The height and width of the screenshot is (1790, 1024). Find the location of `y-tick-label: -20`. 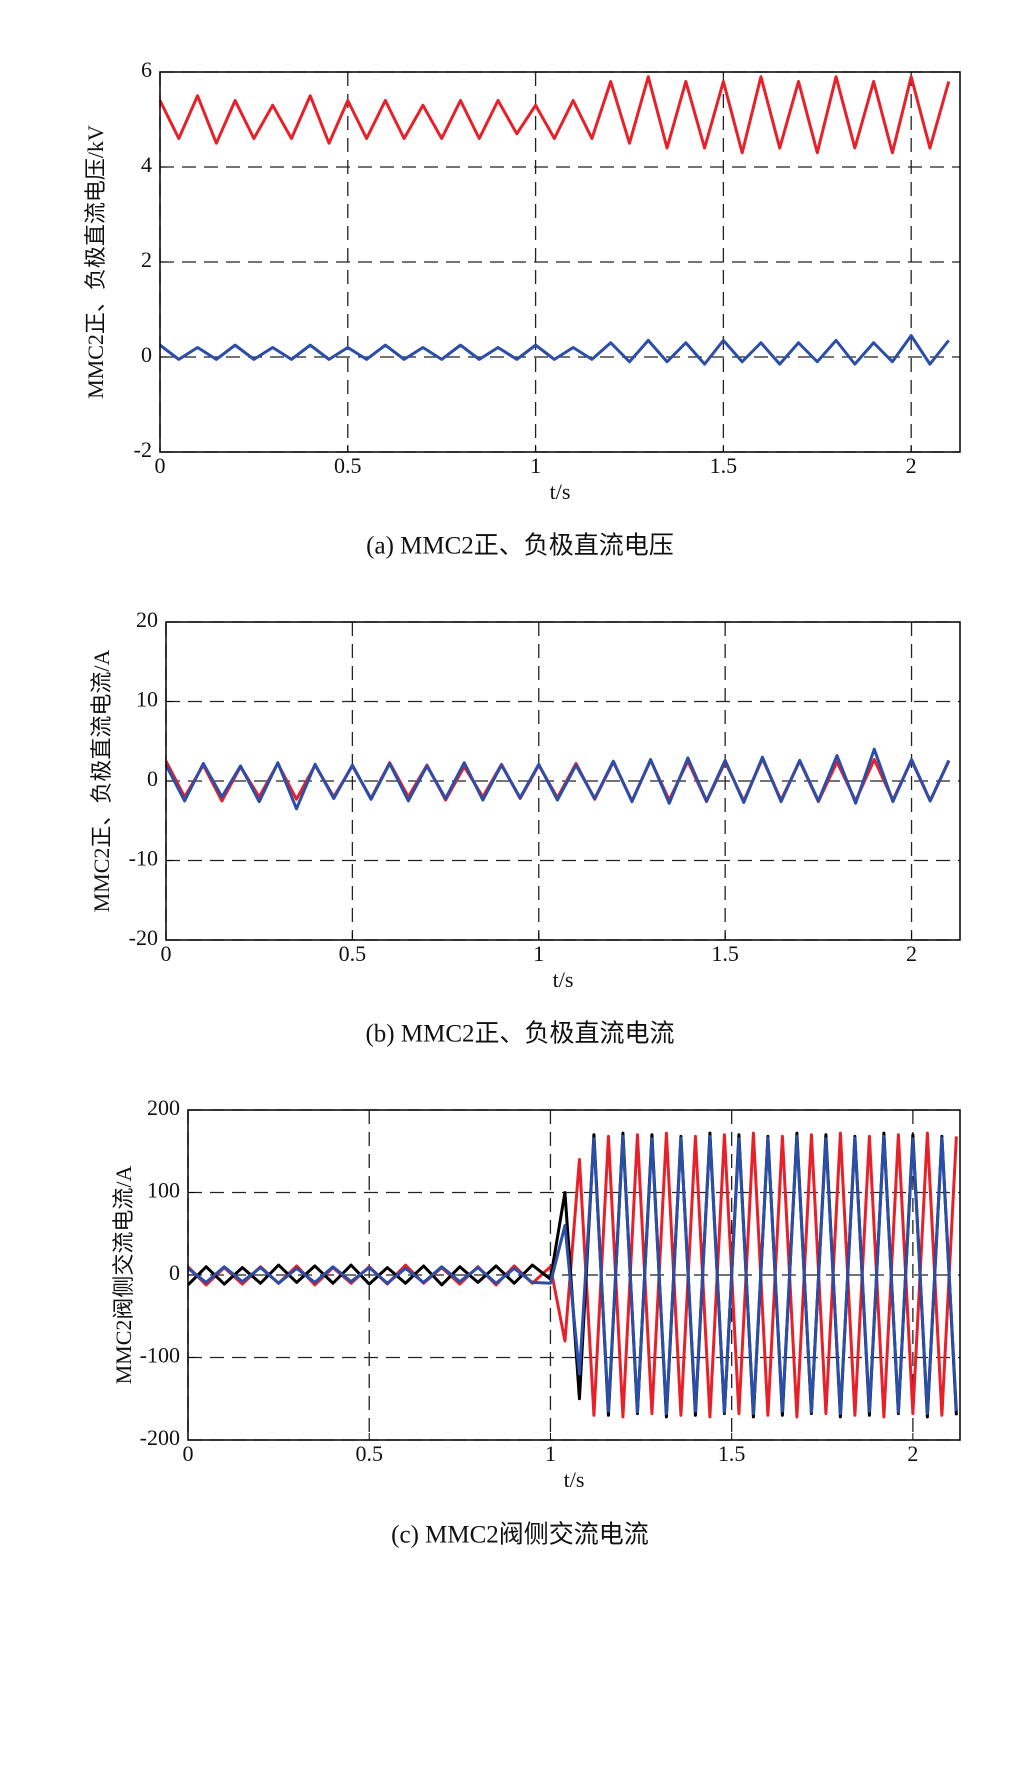

y-tick-label: -20 is located at coordinates (143, 937).